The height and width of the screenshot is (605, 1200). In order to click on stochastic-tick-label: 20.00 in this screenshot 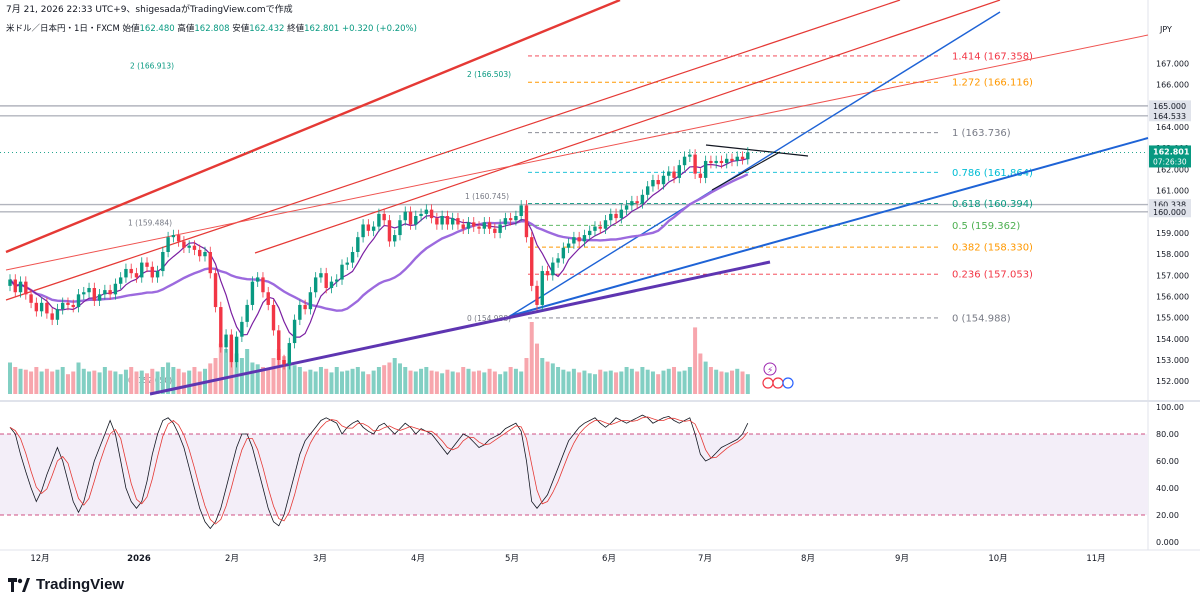, I will do `click(1167, 515)`.